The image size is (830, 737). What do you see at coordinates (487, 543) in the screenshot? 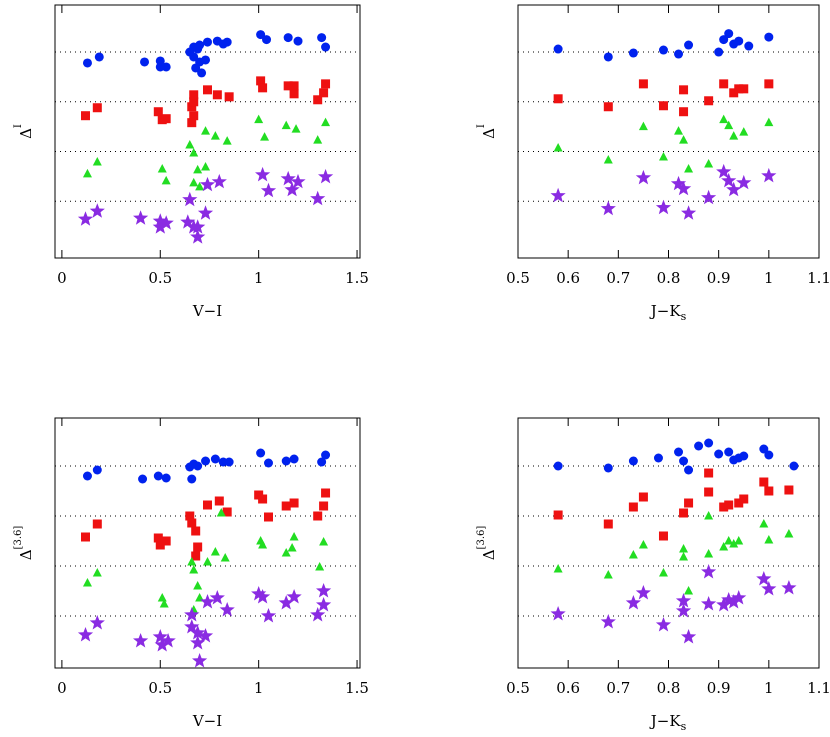
I see `y-axis-label: Δ[3.6]` at bounding box center [487, 543].